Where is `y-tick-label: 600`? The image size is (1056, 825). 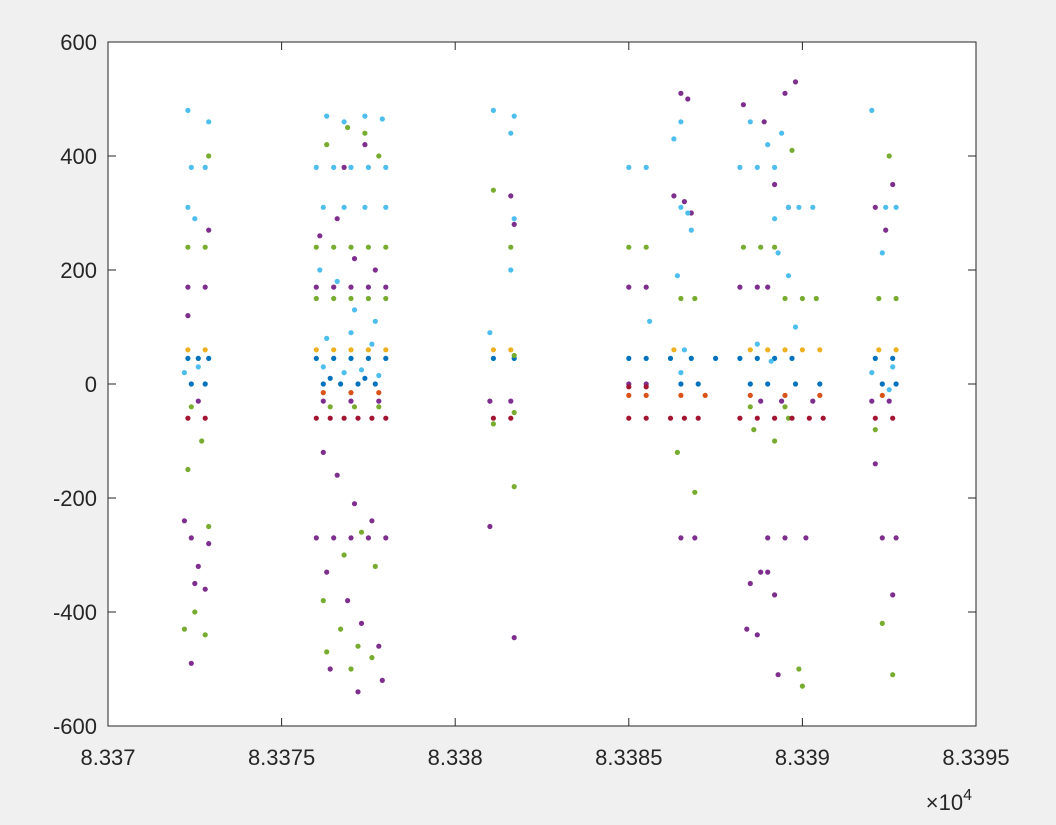
y-tick-label: 600 is located at coordinates (78, 42).